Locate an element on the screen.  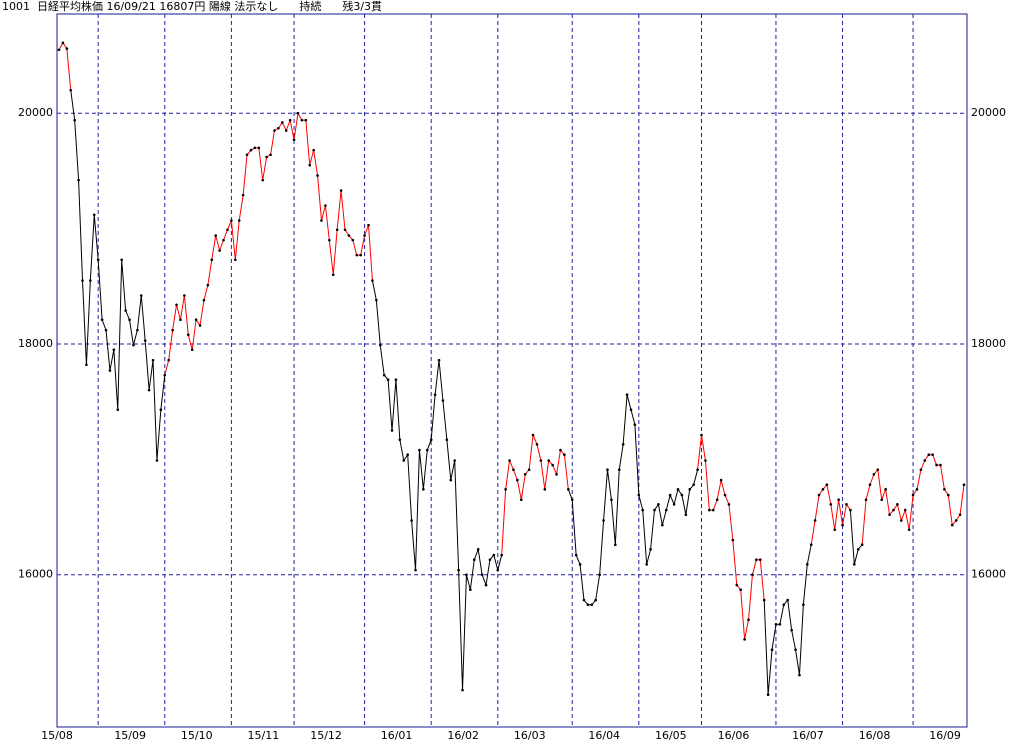
y-tick-label: 16000 is located at coordinates (35, 574).